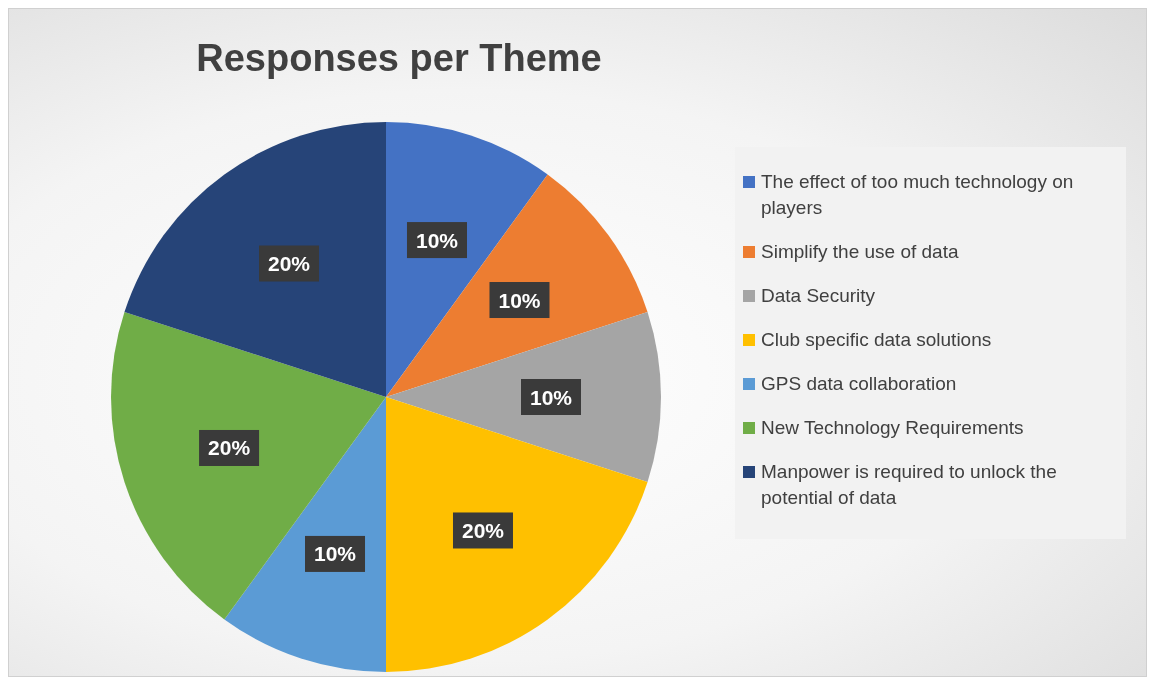  Describe the element at coordinates (876, 339) in the screenshot. I see `legend-label: Club specific data solutions` at that location.